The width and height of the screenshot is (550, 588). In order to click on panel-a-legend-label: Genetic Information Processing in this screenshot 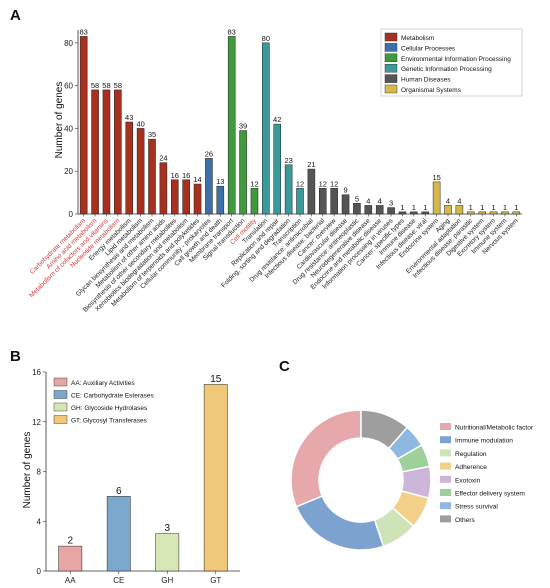, I will do `click(446, 69)`.